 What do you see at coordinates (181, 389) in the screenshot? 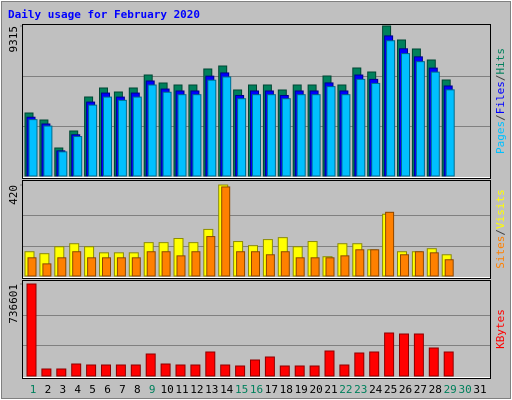
I see `x-tick-label: 11` at bounding box center [181, 389].